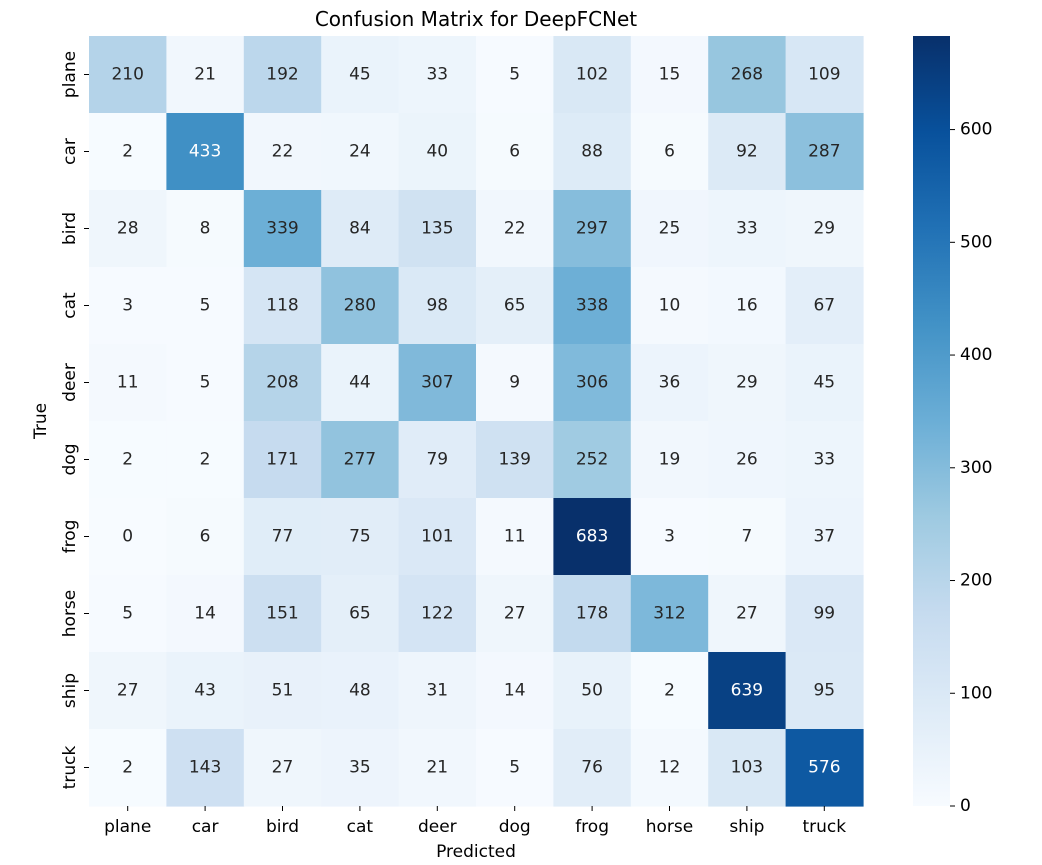 The height and width of the screenshot is (865, 1042). What do you see at coordinates (476, 19) in the screenshot?
I see `chart-title: Confusion Matrix for DeepFCNet` at bounding box center [476, 19].